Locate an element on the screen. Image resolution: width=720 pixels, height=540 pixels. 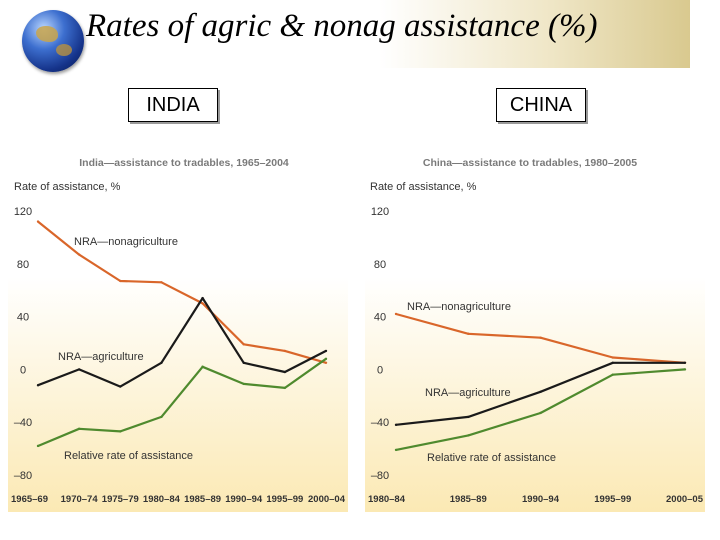
china-label: CHINA is located at coordinates (541, 105).